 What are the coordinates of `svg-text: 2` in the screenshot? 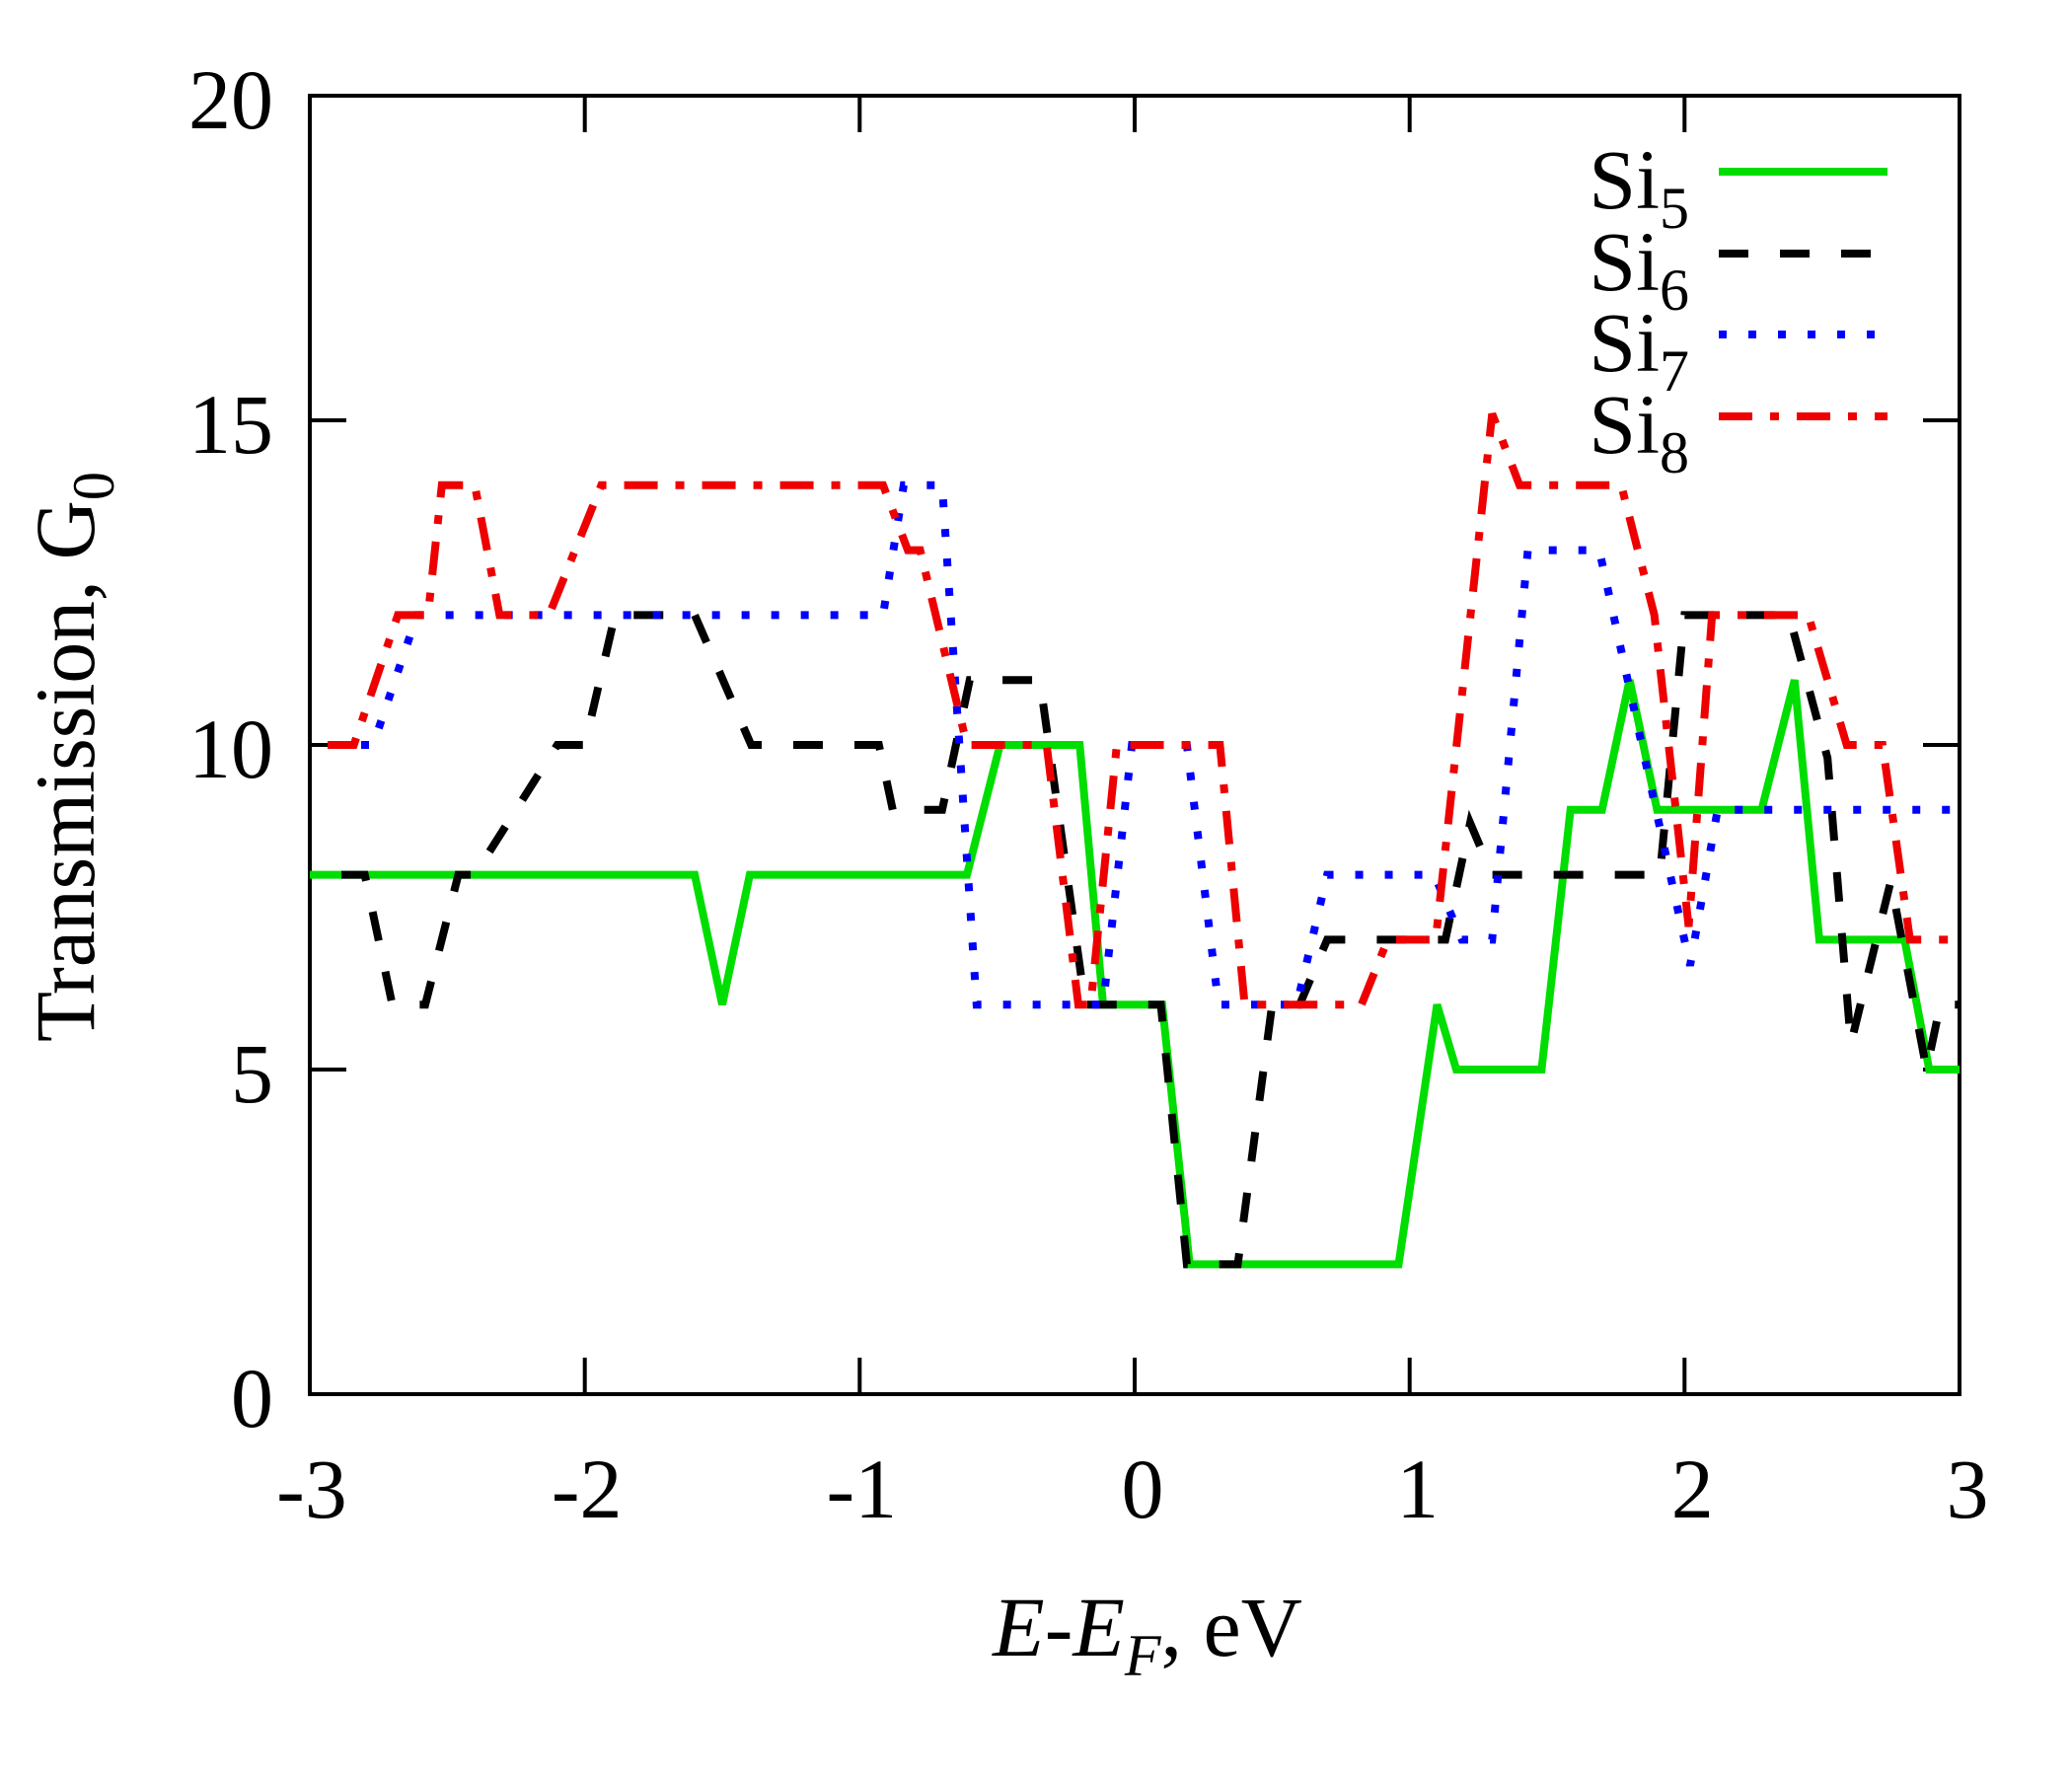 It's located at (1692, 1489).